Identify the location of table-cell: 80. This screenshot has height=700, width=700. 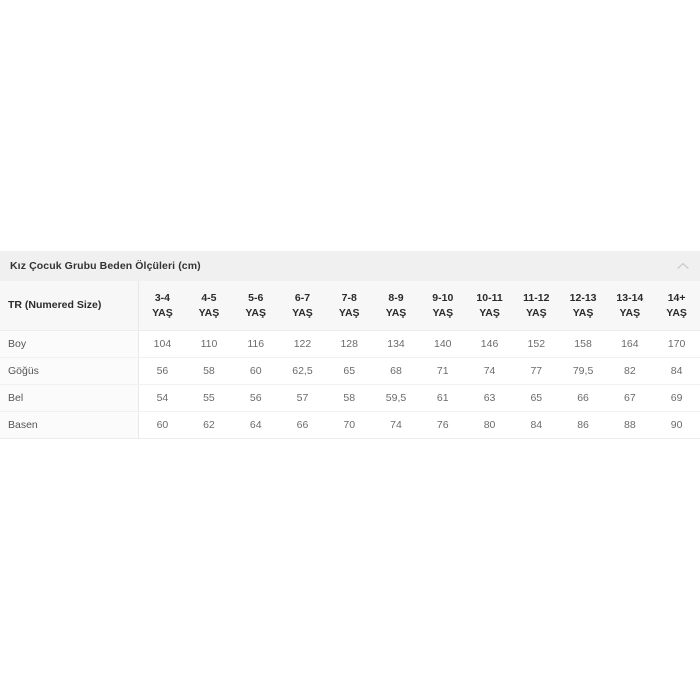
(489, 425).